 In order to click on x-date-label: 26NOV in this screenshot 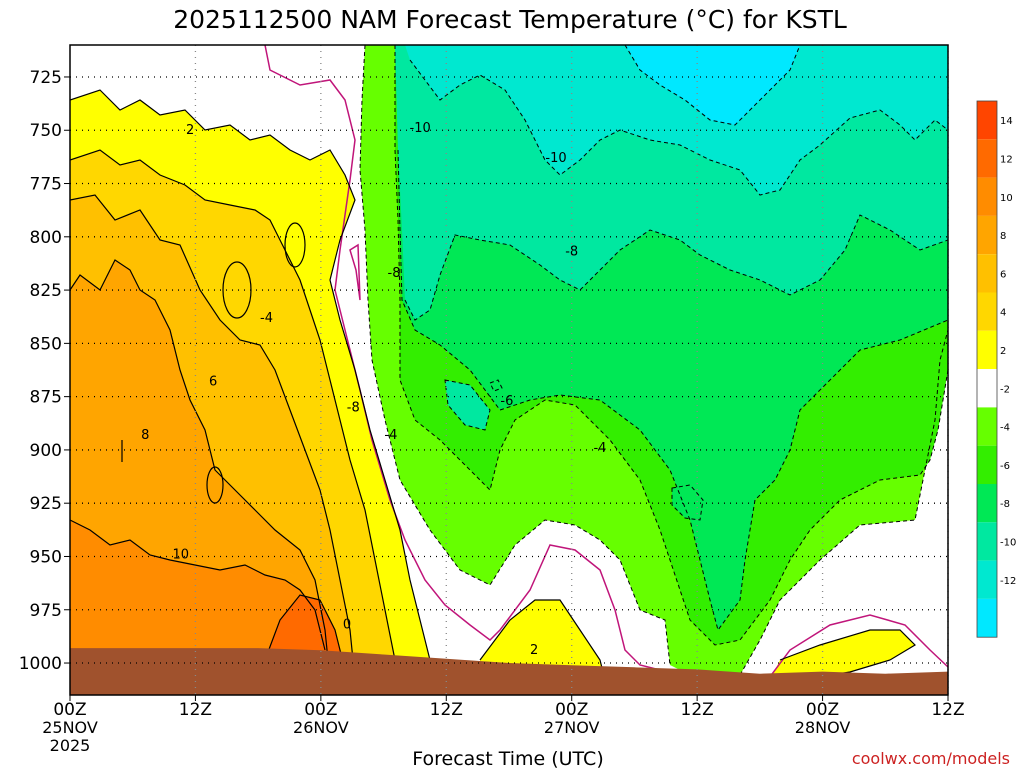, I will do `click(321, 727)`.